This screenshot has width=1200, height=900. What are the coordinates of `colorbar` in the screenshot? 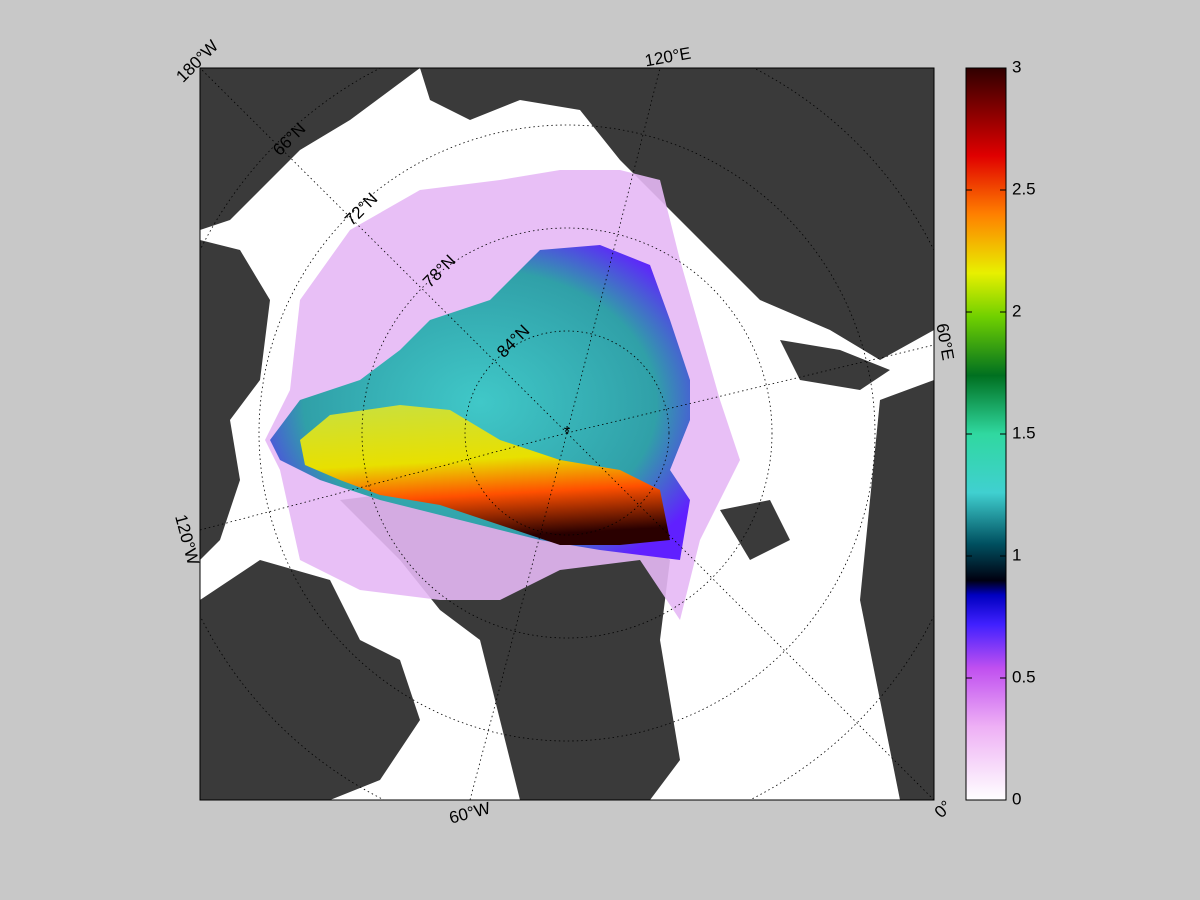 It's located at (986, 434).